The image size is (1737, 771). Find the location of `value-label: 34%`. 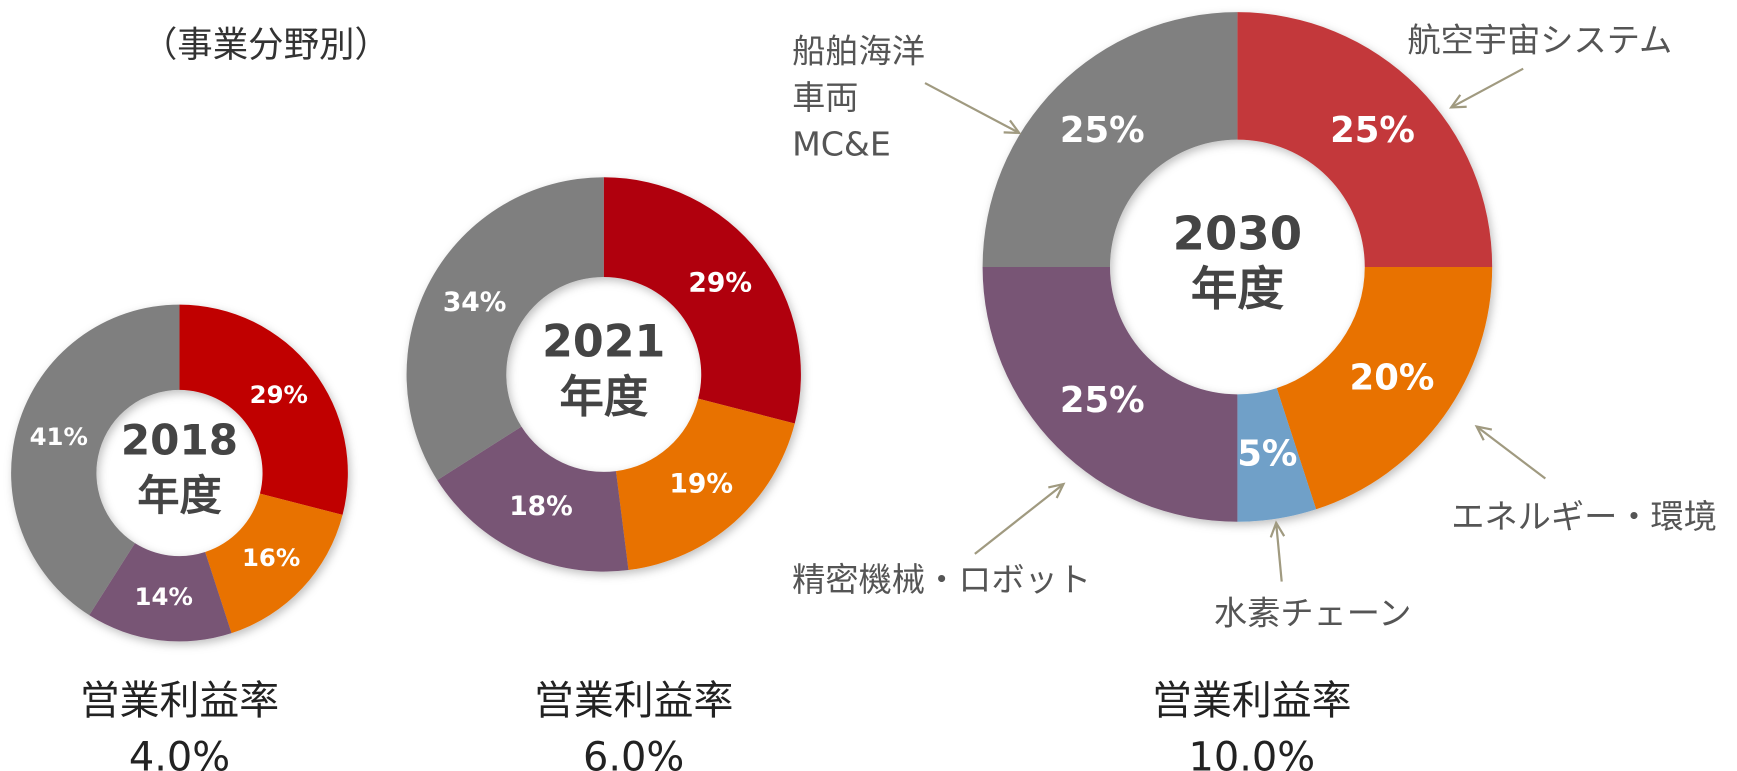

value-label: 34% is located at coordinates (475, 302).